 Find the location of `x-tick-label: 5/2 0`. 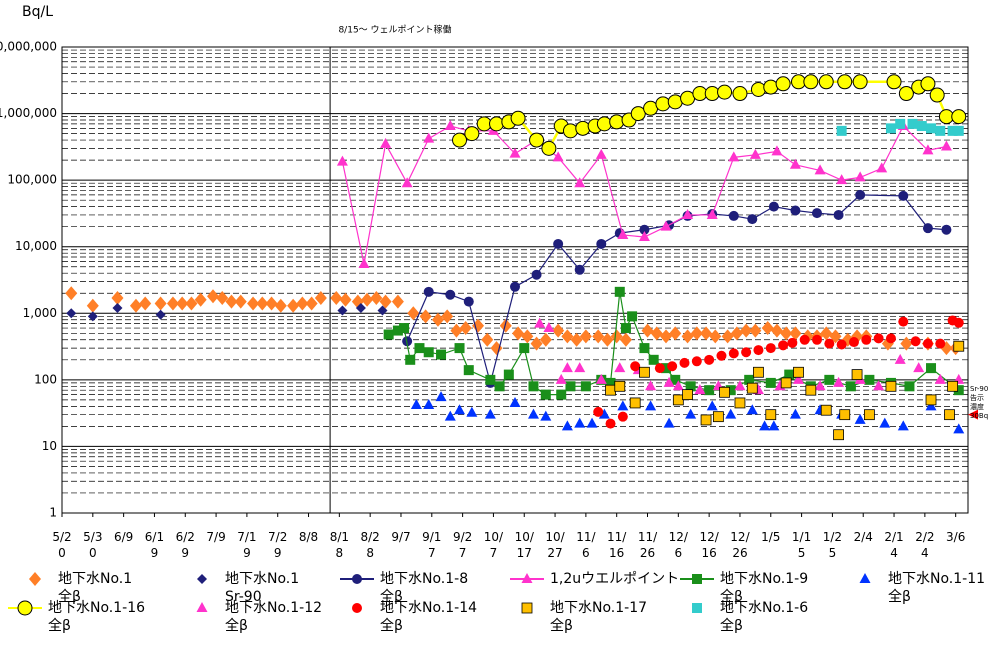

x-tick-label: 5/2 0 is located at coordinates (62, 545).